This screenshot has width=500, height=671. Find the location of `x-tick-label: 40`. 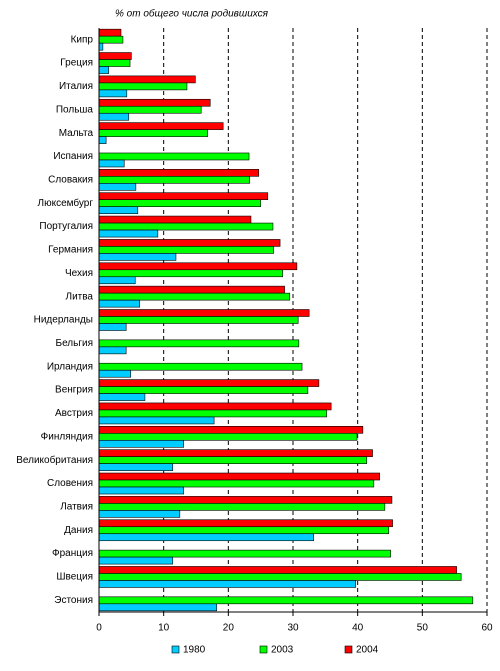

x-tick-label: 40 is located at coordinates (358, 628).